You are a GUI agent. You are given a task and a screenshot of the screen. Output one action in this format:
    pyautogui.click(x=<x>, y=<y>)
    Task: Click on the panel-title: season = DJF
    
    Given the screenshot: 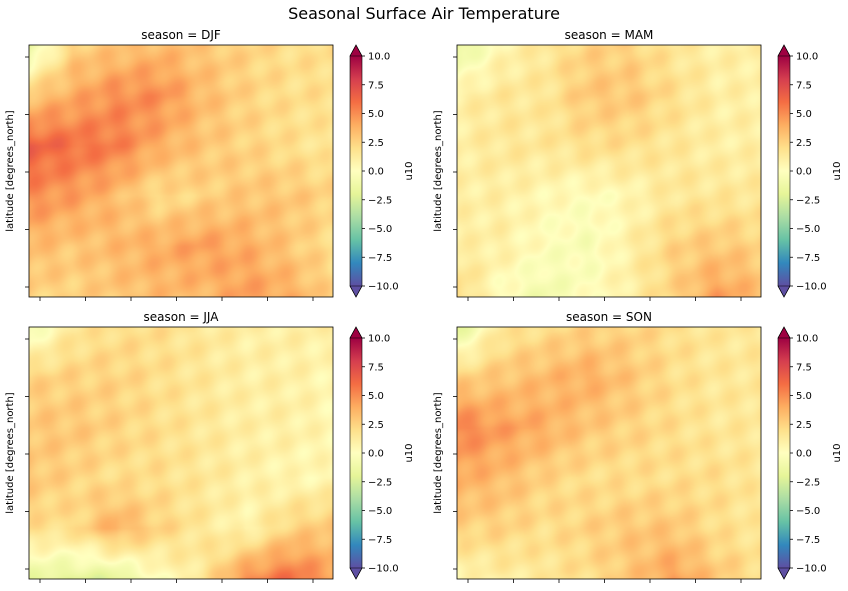 What is the action you would take?
    pyautogui.click(x=181, y=35)
    